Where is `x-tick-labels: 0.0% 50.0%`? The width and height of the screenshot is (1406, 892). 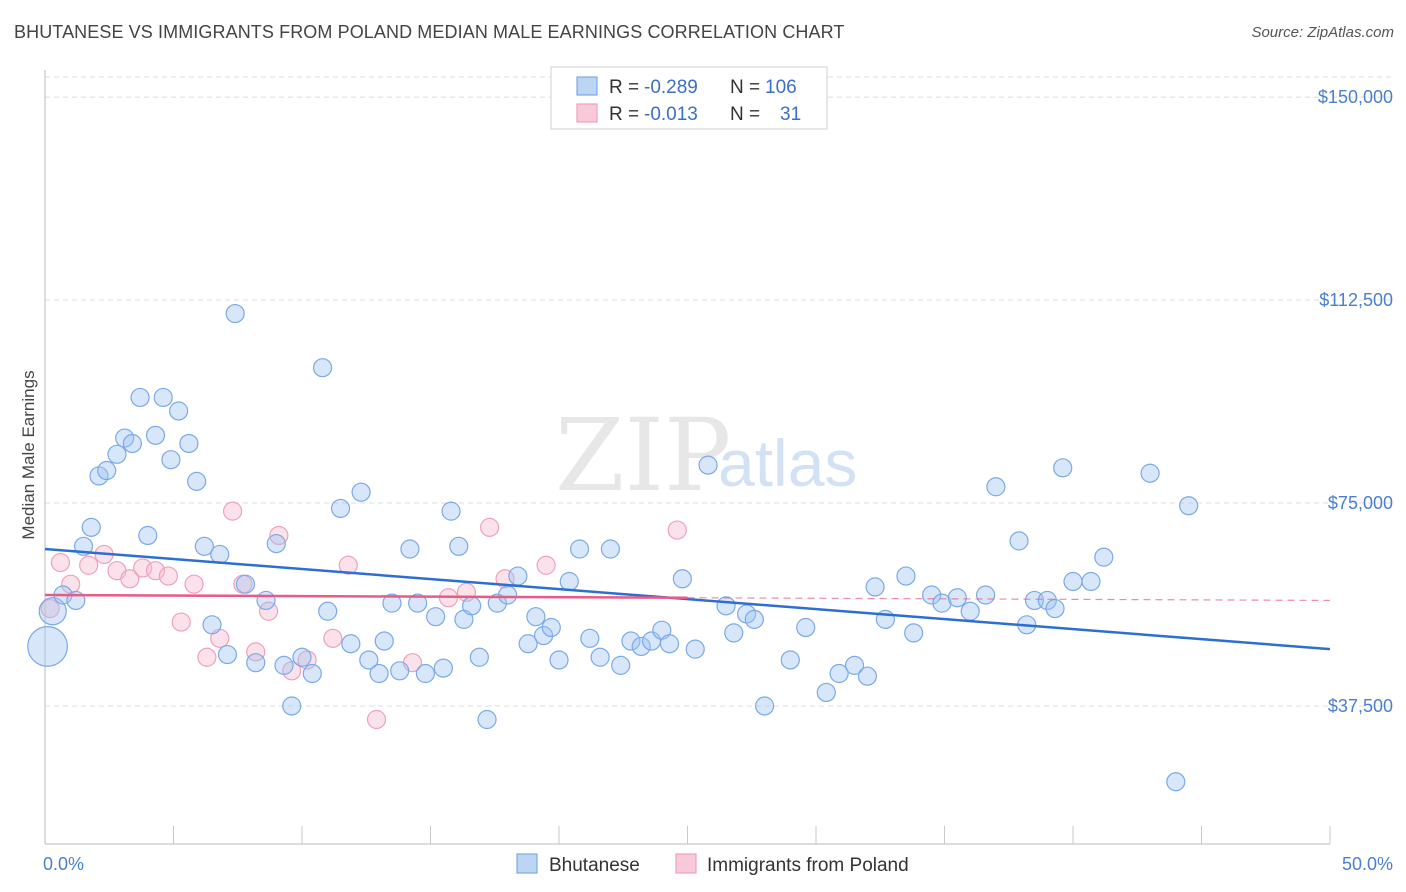 x-tick-labels: 0.0% 50.0% is located at coordinates (718, 864).